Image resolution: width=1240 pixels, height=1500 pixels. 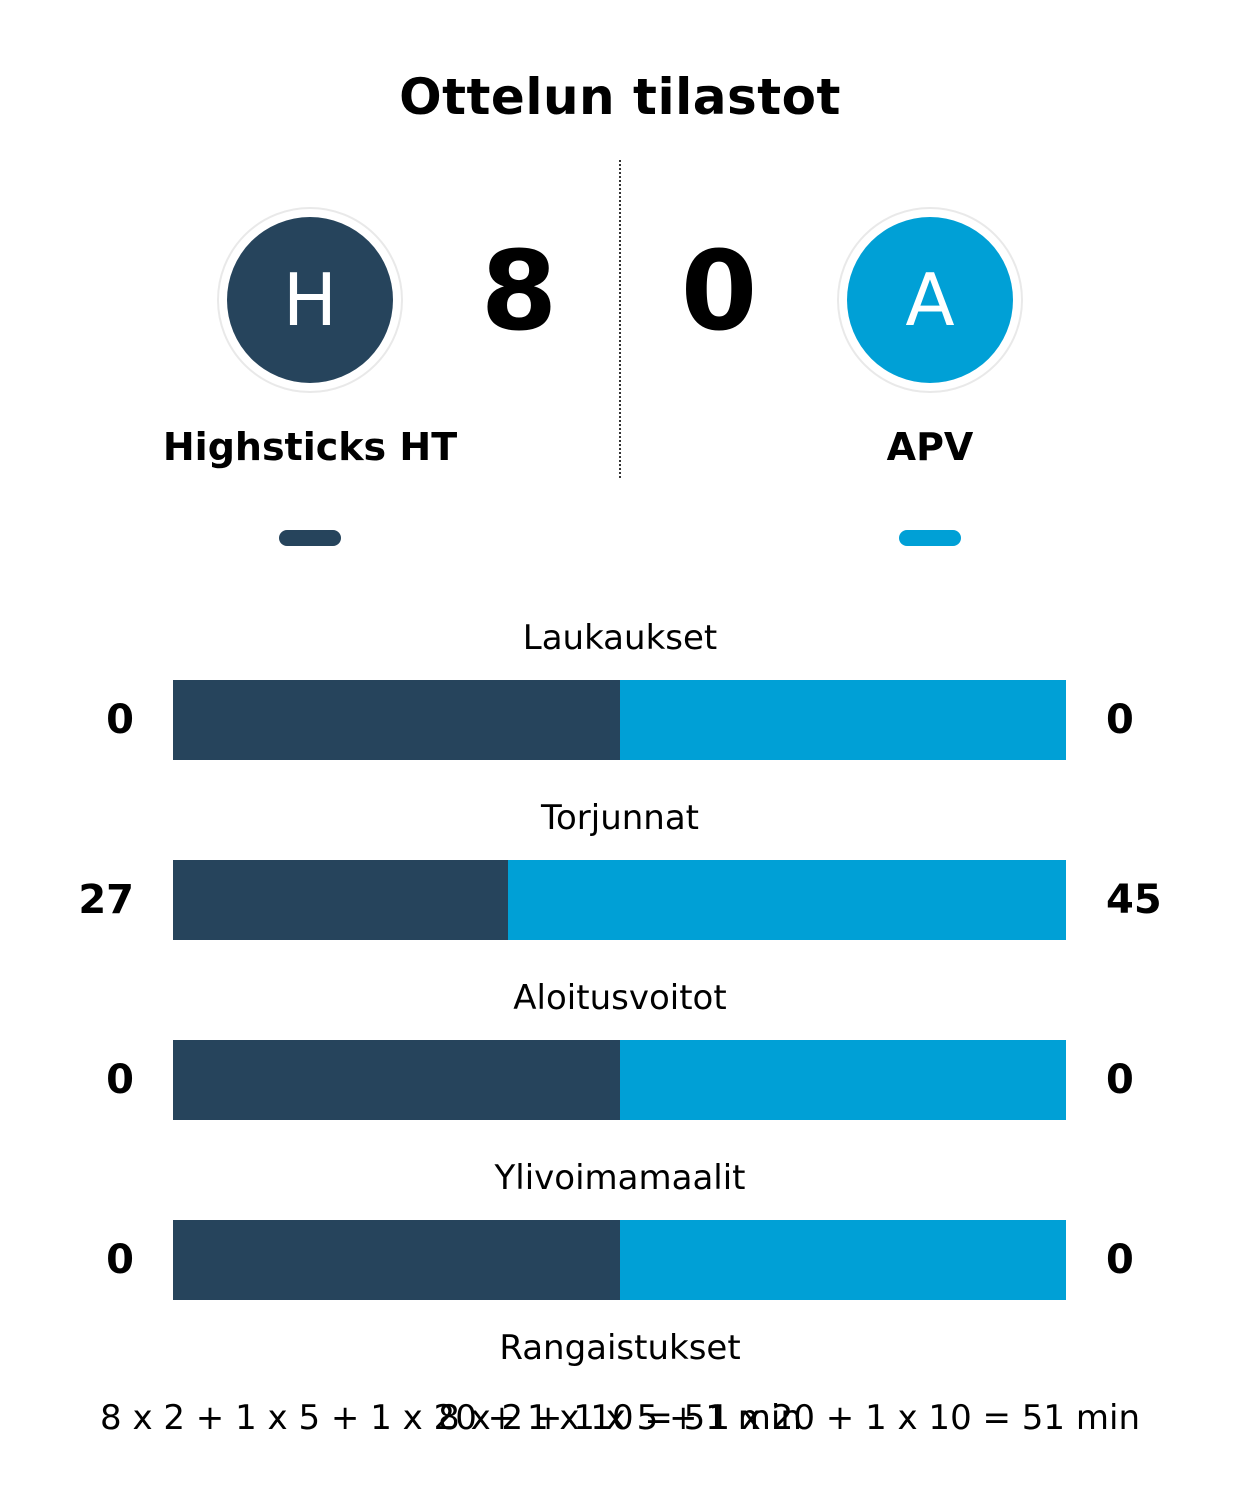 I want to click on away-team-name: APV, so click(x=930, y=447).